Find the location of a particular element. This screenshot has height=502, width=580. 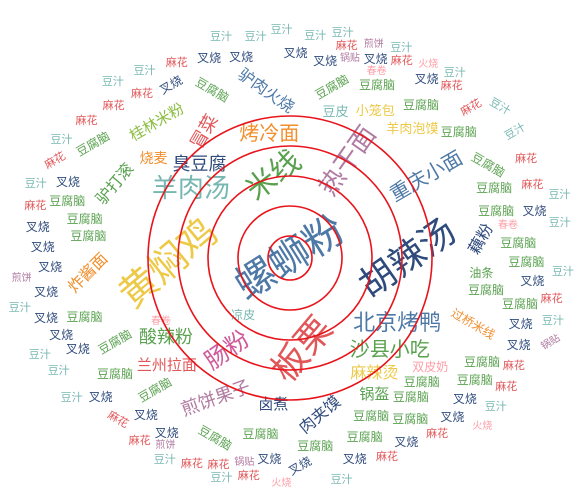

cloud-word: 烤冷面 is located at coordinates (269, 133).